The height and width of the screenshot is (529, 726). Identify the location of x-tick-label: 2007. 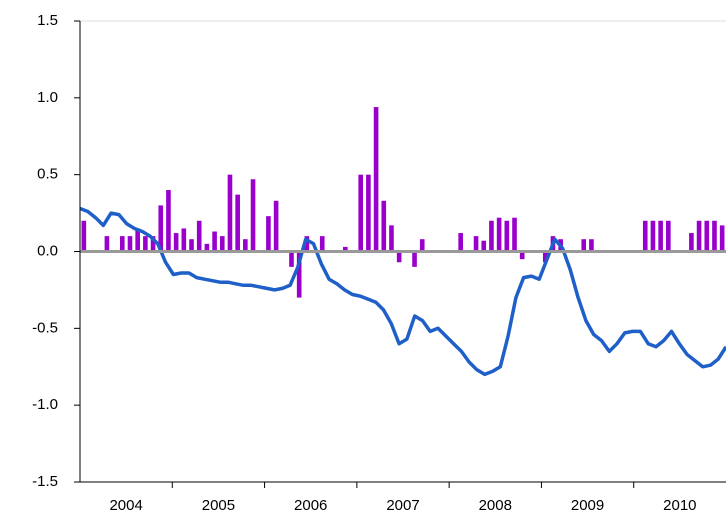
(402, 505).